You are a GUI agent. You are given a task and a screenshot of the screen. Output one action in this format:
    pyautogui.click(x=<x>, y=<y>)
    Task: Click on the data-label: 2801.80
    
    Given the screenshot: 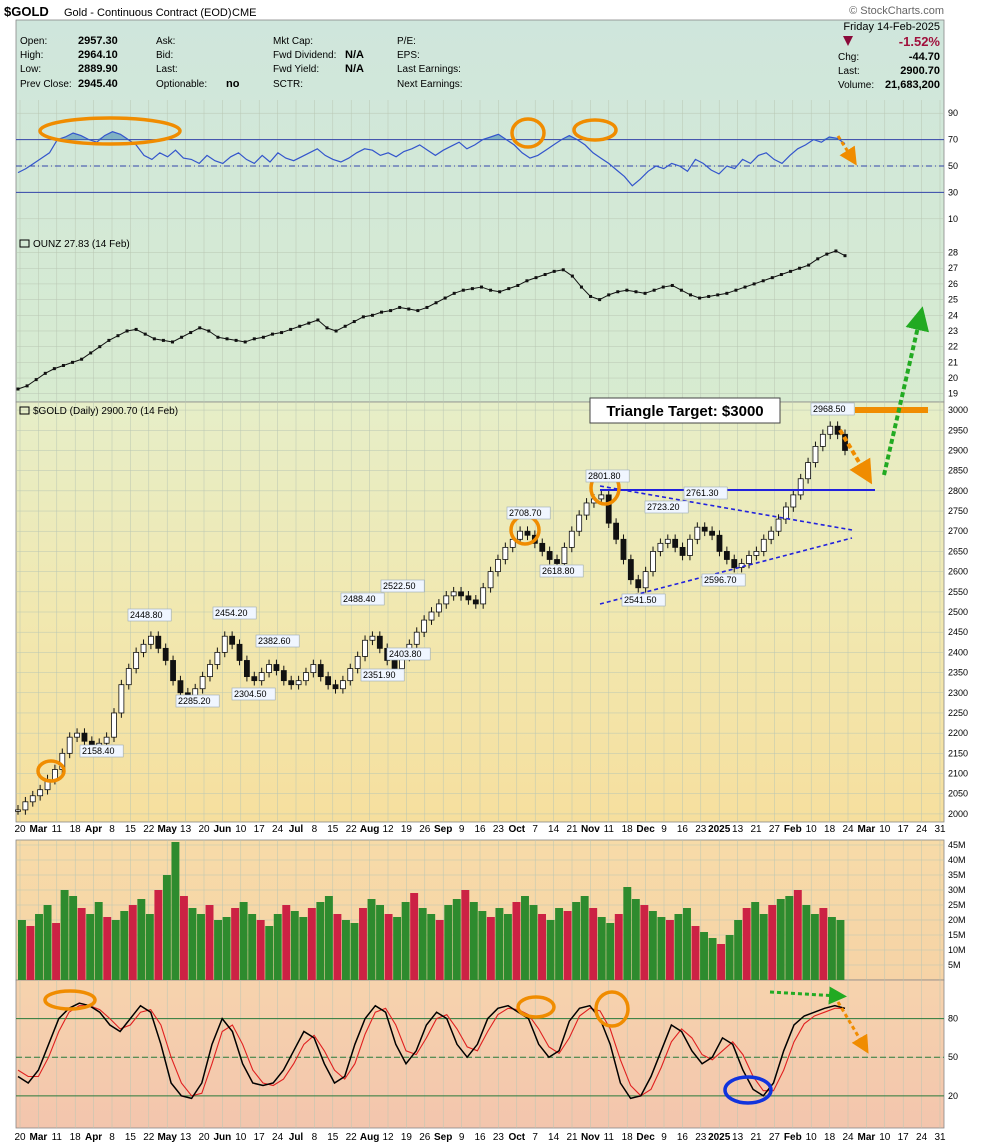 What is the action you would take?
    pyautogui.click(x=604, y=476)
    